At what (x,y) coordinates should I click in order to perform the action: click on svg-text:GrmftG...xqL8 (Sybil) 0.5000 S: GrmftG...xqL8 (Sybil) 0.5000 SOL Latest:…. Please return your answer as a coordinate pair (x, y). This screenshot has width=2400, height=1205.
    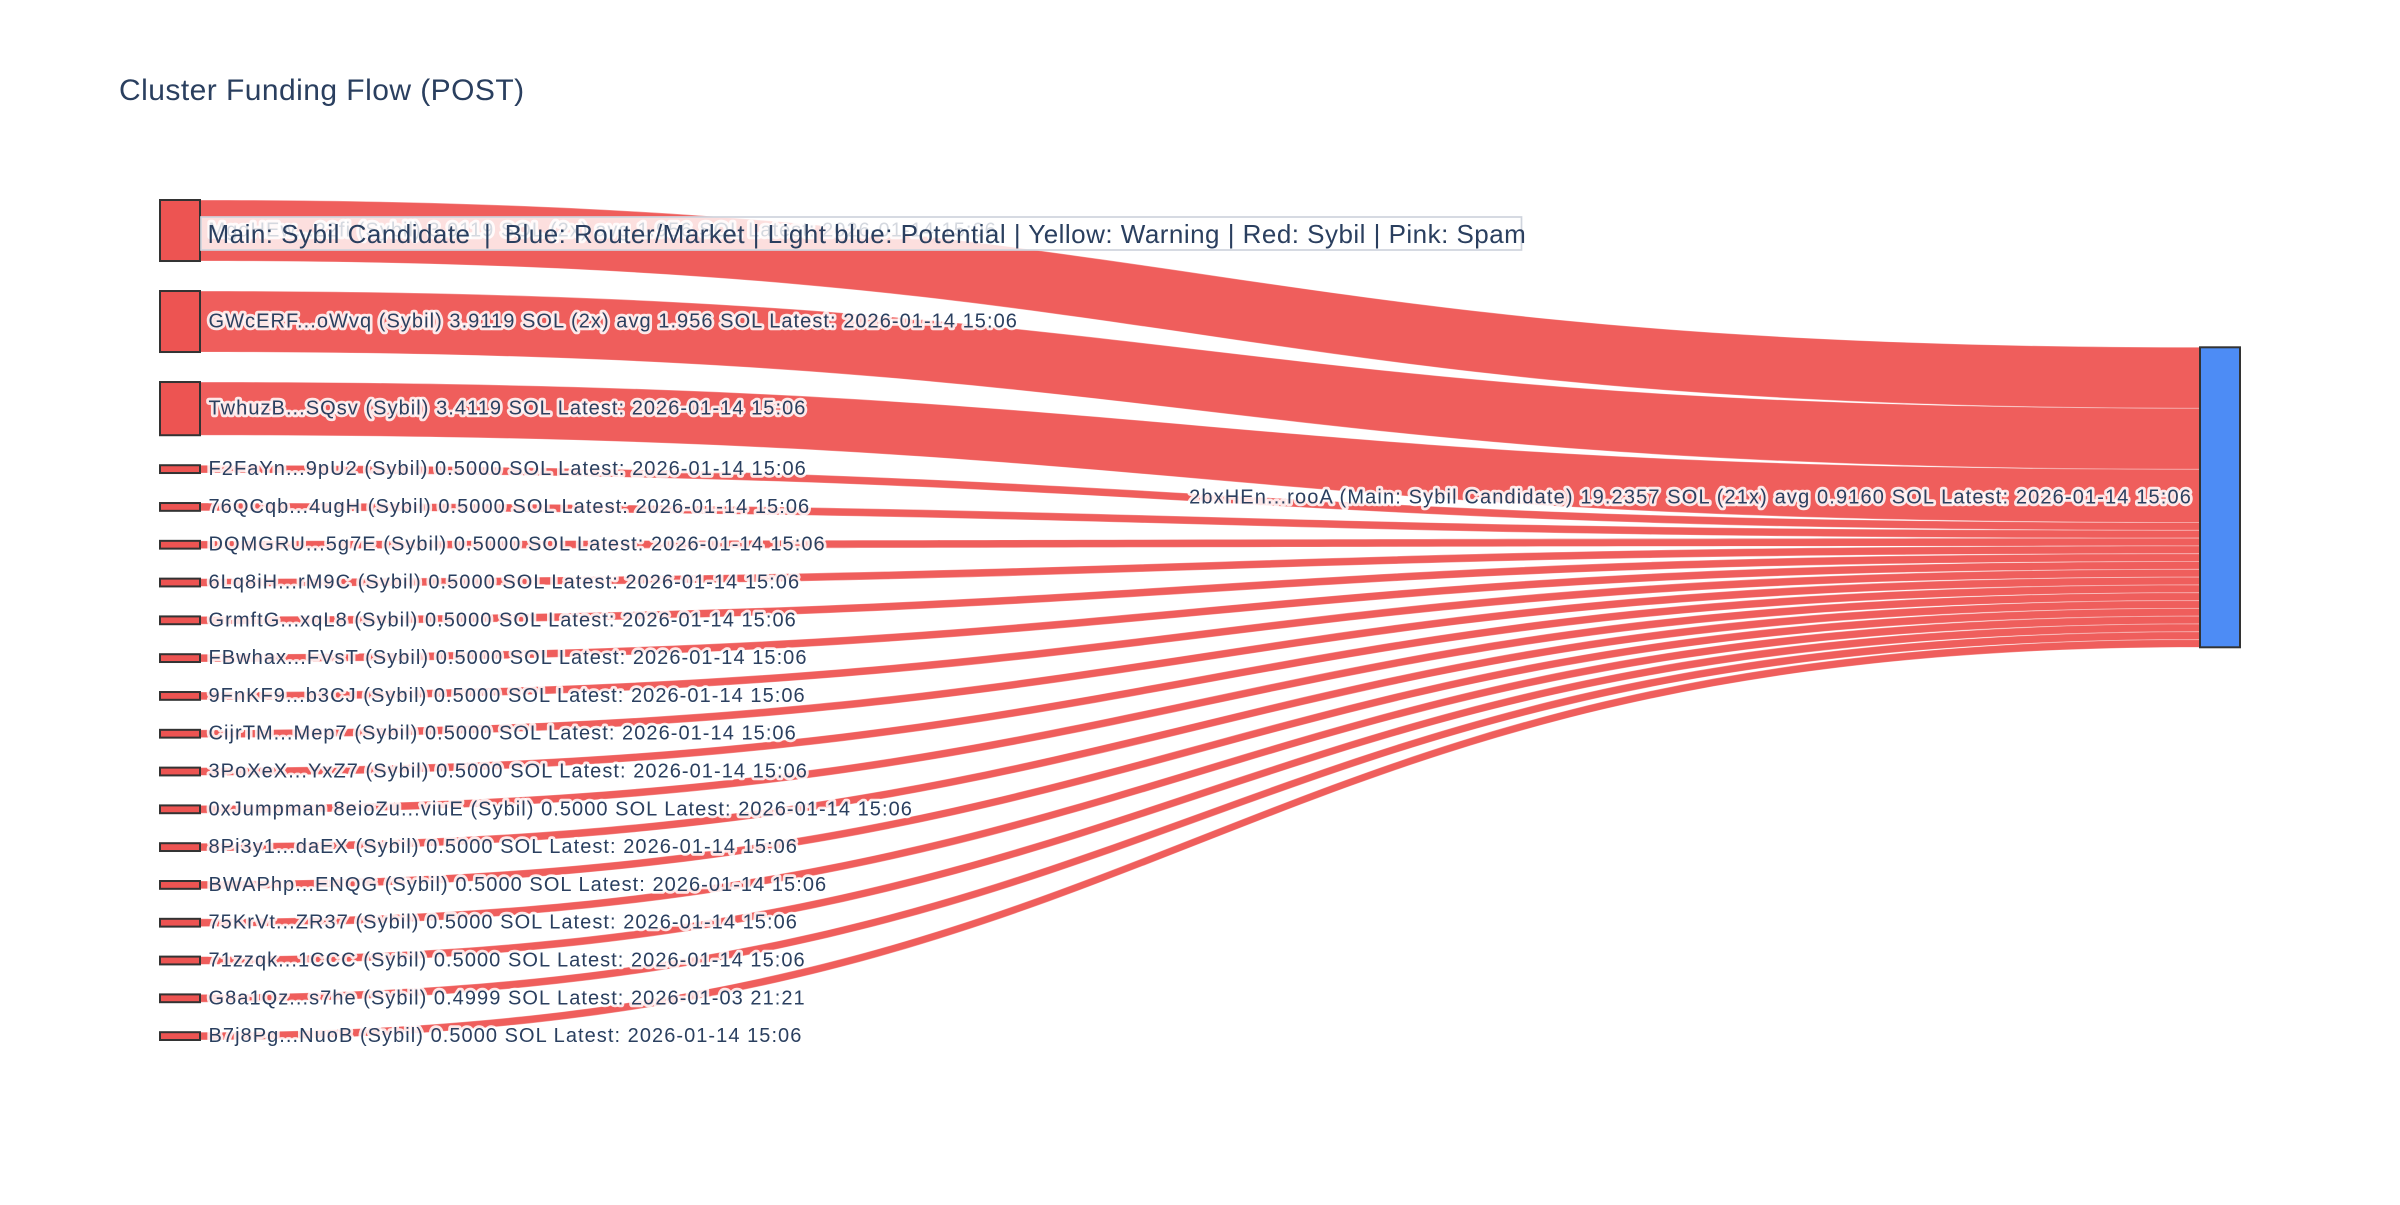
    Looking at the image, I should click on (503, 620).